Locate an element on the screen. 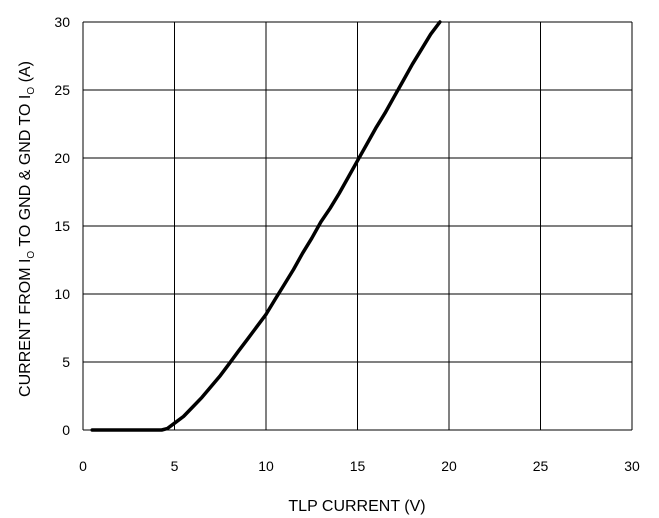 The height and width of the screenshot is (518, 659). y-tick-labels: 0 5 10 15 20 25 30 is located at coordinates (62, 226).